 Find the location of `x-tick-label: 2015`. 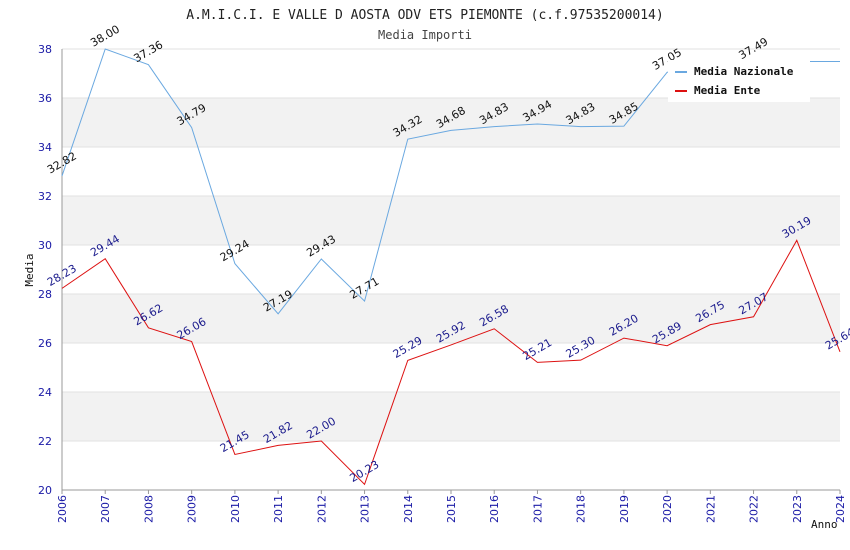

x-tick-label: 2015 is located at coordinates (451, 509).